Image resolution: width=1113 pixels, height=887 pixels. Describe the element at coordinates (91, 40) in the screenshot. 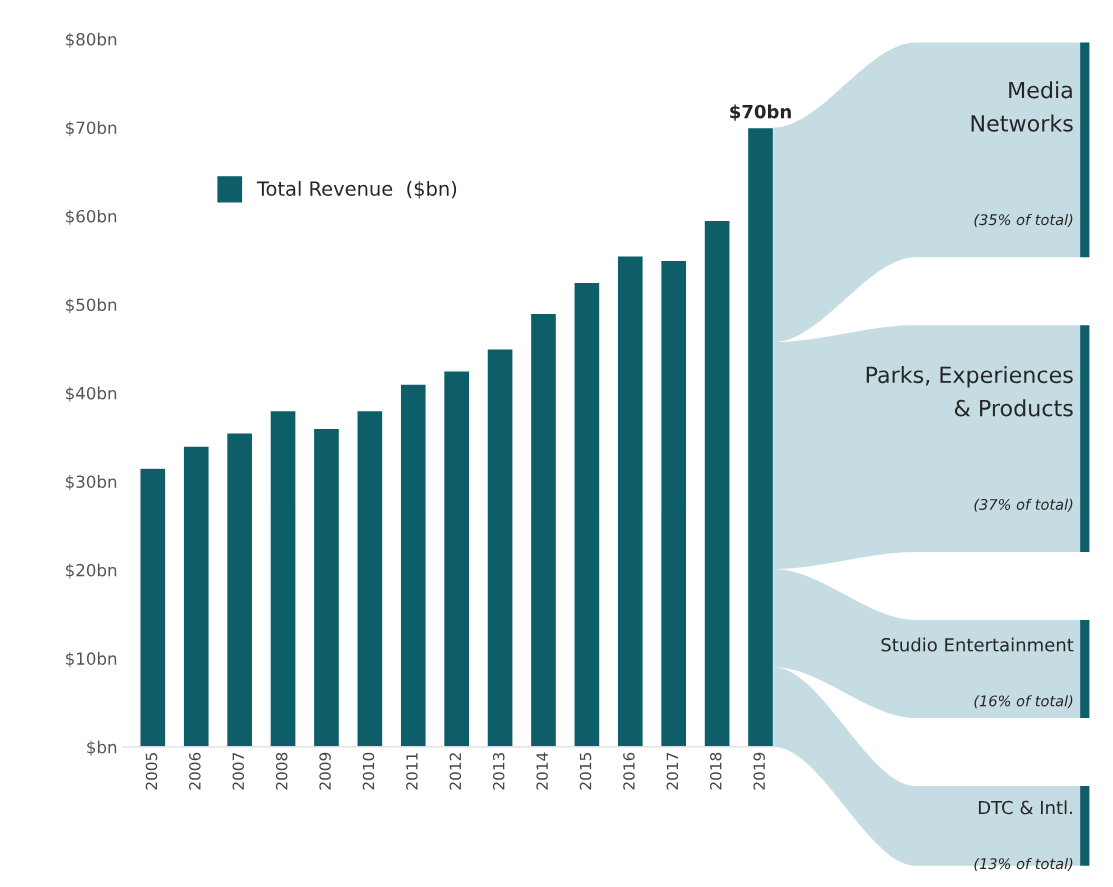

I see `y-tick-label: $80bn` at that location.